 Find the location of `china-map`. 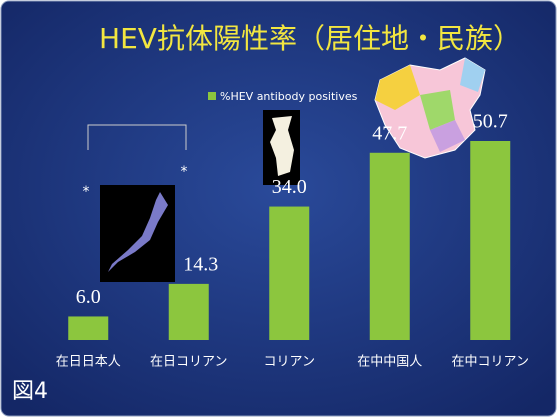

china-map is located at coordinates (430, 108).